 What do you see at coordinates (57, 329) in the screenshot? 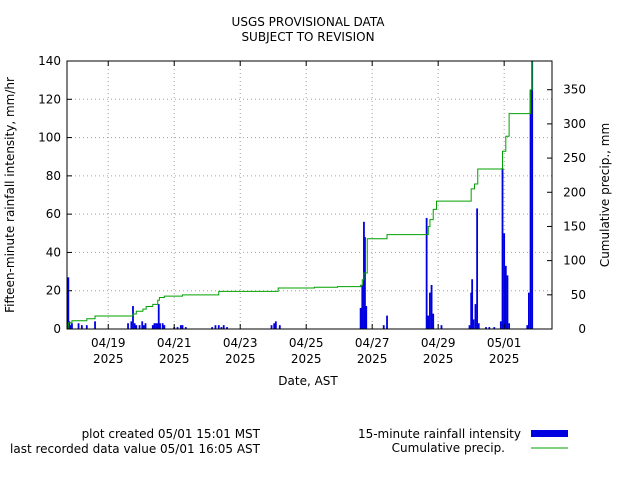
I see `y-tick-label: 0` at bounding box center [57, 329].